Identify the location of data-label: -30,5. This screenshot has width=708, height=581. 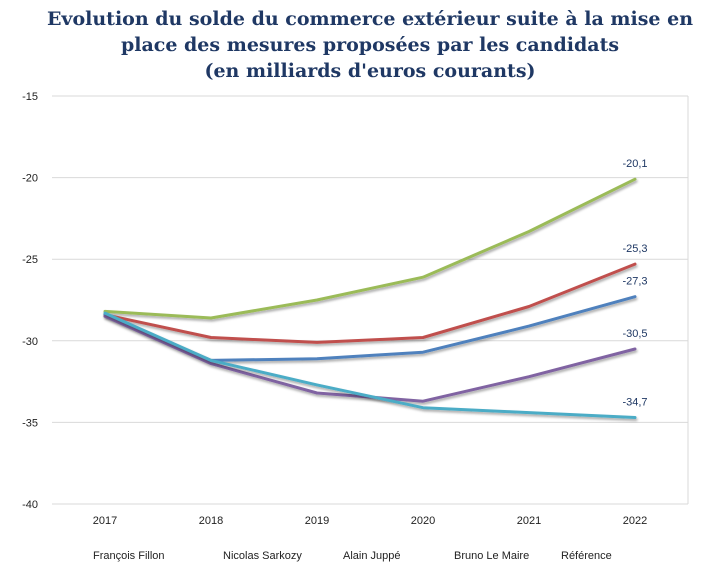
(634, 334).